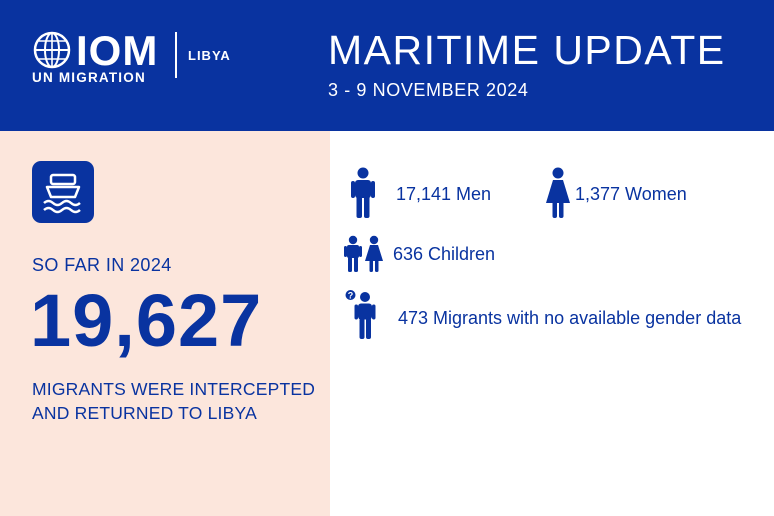  I want to click on ship-icon, so click(63, 192).